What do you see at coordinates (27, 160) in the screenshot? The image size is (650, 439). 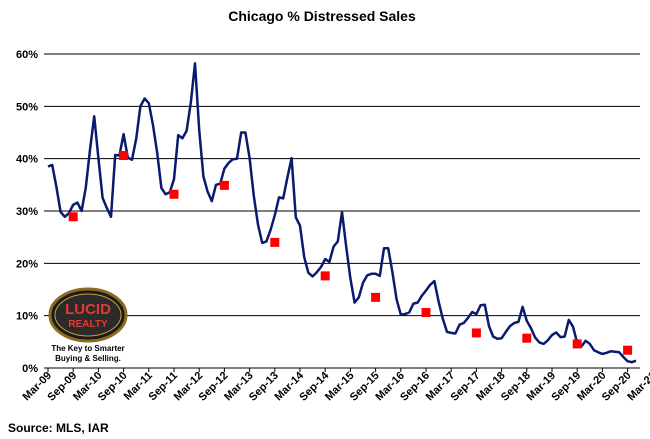 I see `y-tick-label: 40%` at bounding box center [27, 160].